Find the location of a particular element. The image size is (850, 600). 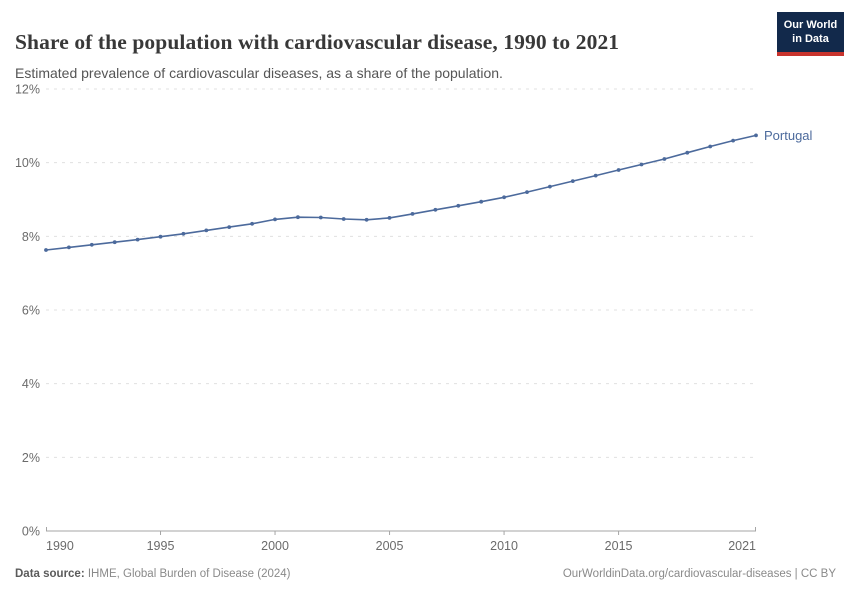

x-axis-tick-label: 2015 is located at coordinates (619, 546).